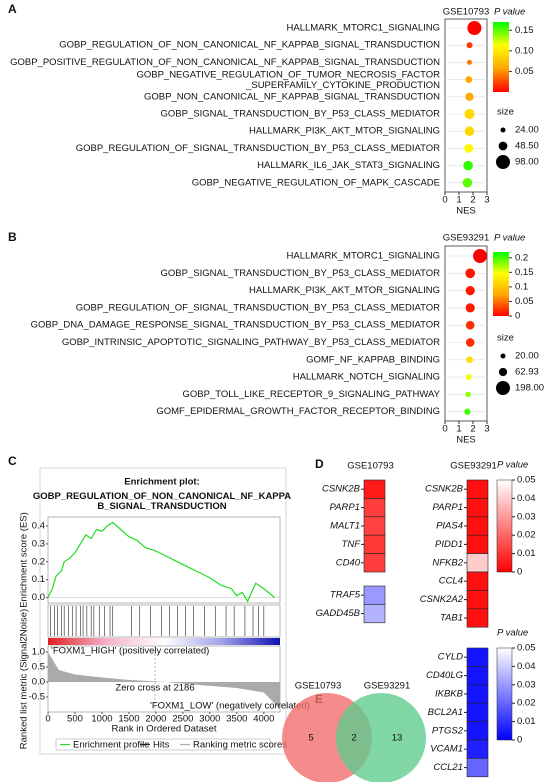 Image resolution: width=550 pixels, height=782 pixels. I want to click on size-legend-label: 62.93, so click(527, 372).